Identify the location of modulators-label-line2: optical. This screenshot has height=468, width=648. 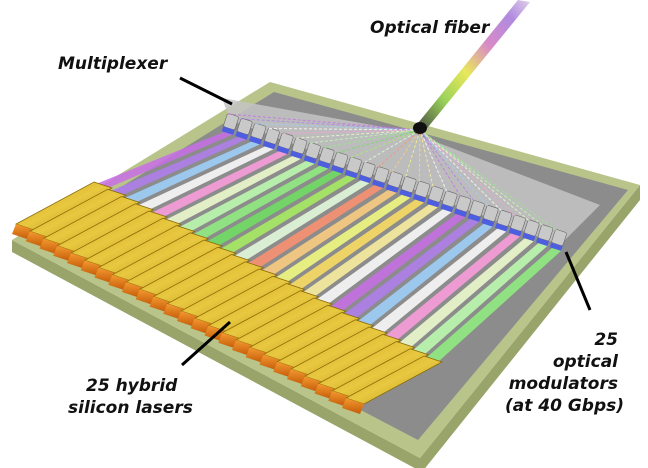
(585, 362).